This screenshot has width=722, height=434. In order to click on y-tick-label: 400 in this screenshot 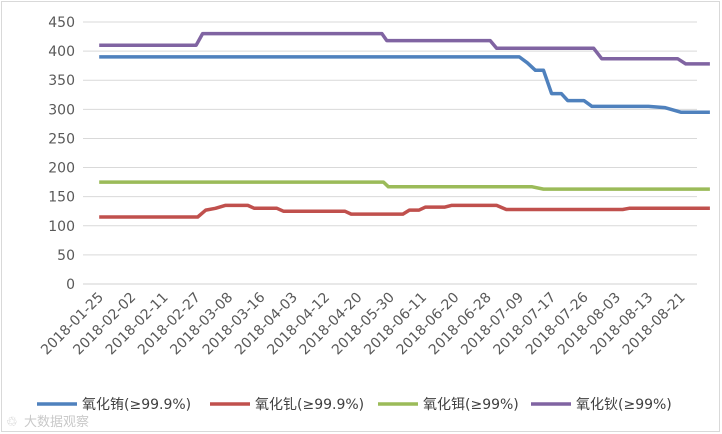, I will do `click(61, 52)`.